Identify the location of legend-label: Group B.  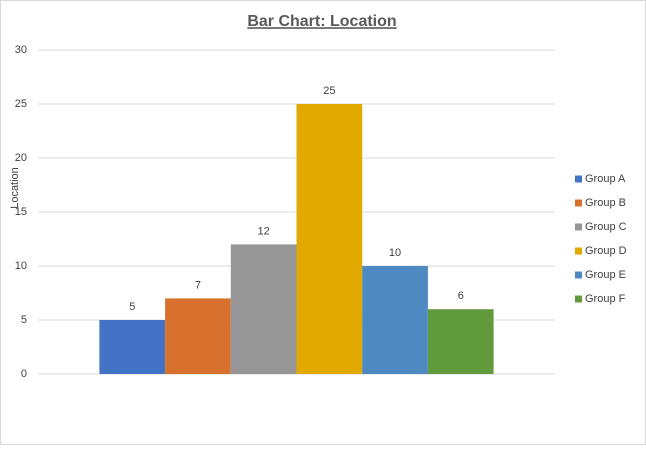
(605, 203).